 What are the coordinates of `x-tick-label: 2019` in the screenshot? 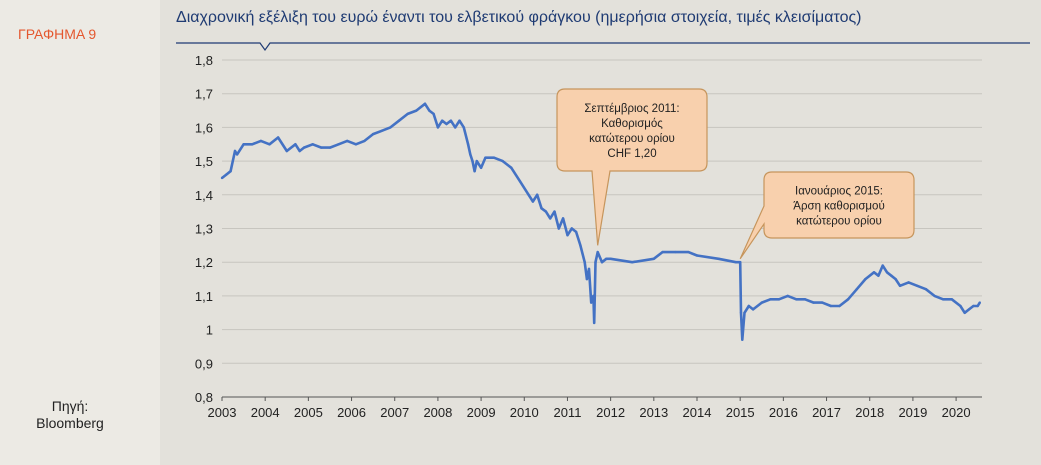 It's located at (912, 412).